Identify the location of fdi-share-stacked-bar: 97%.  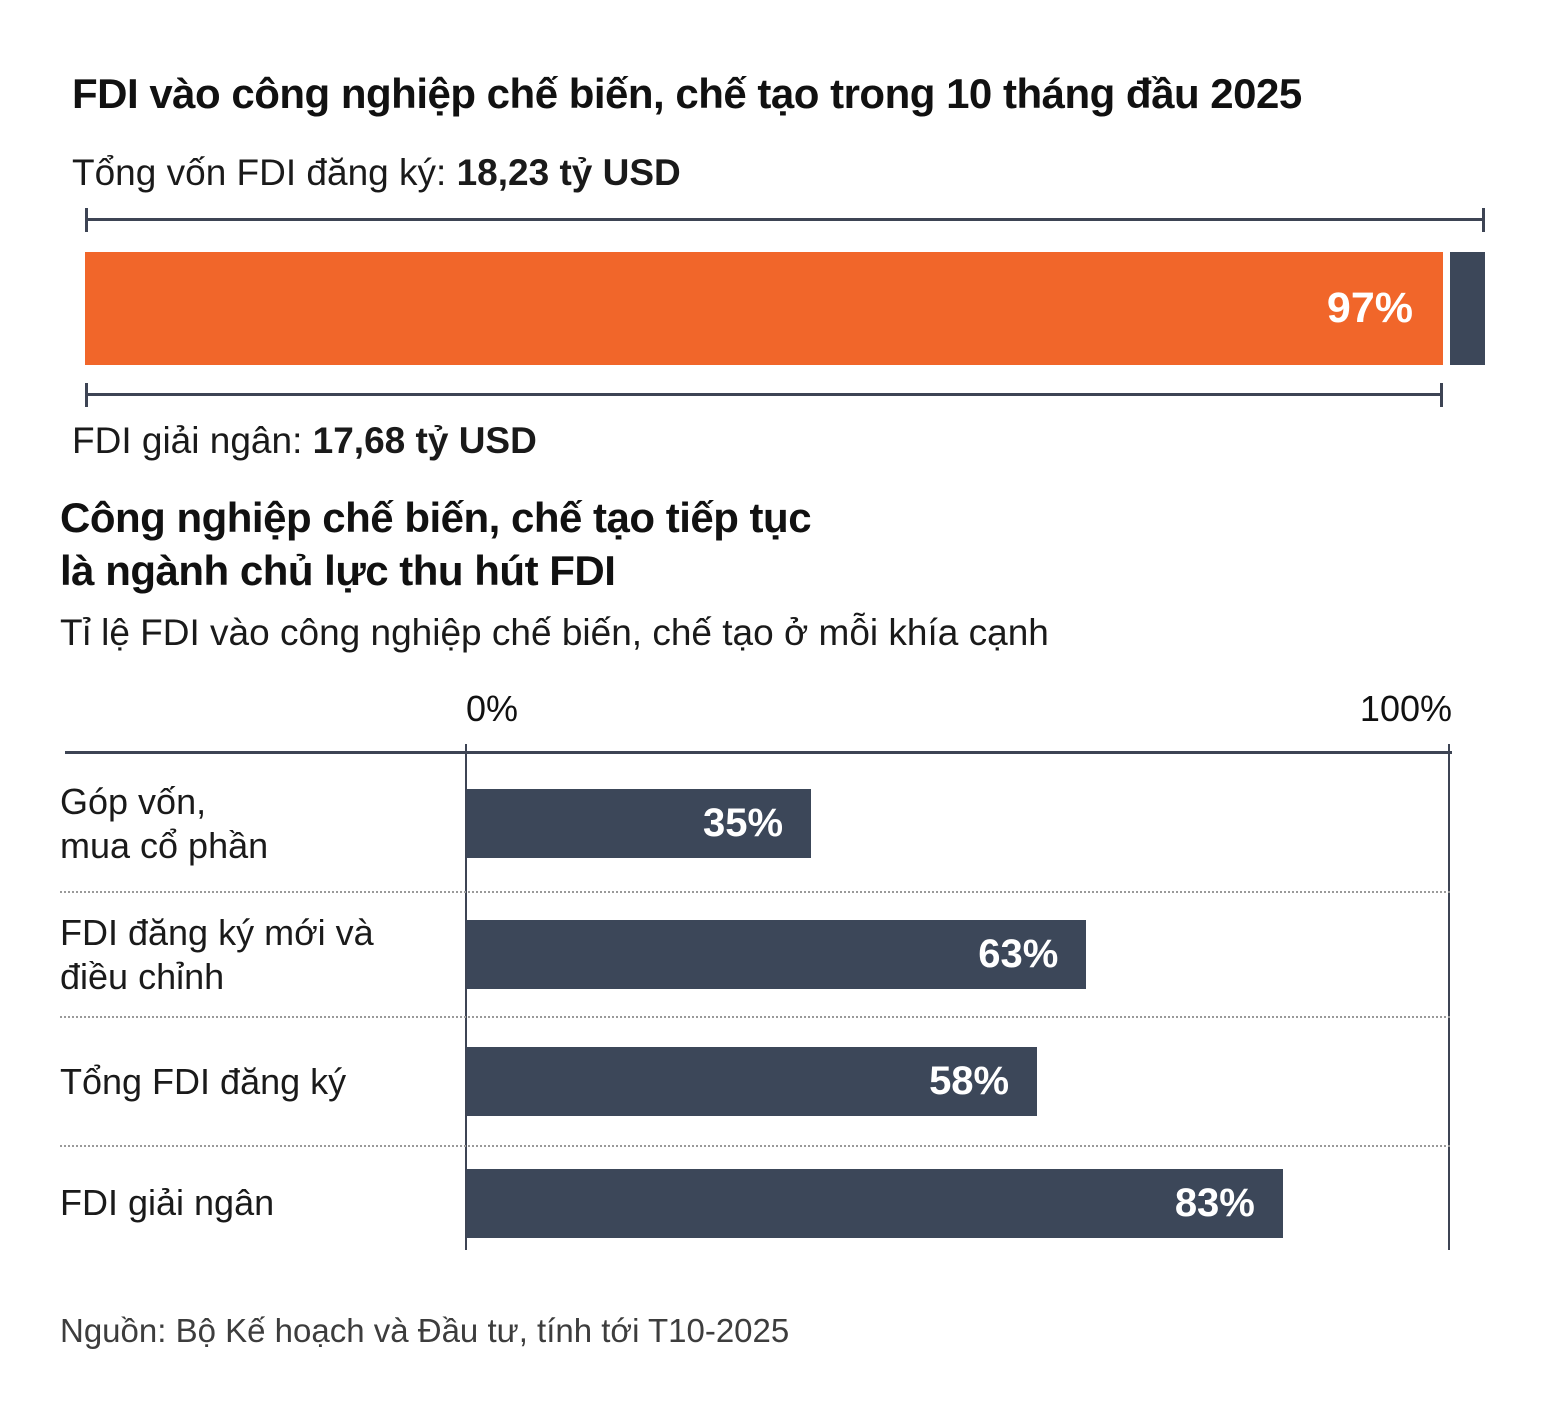
(785, 308).